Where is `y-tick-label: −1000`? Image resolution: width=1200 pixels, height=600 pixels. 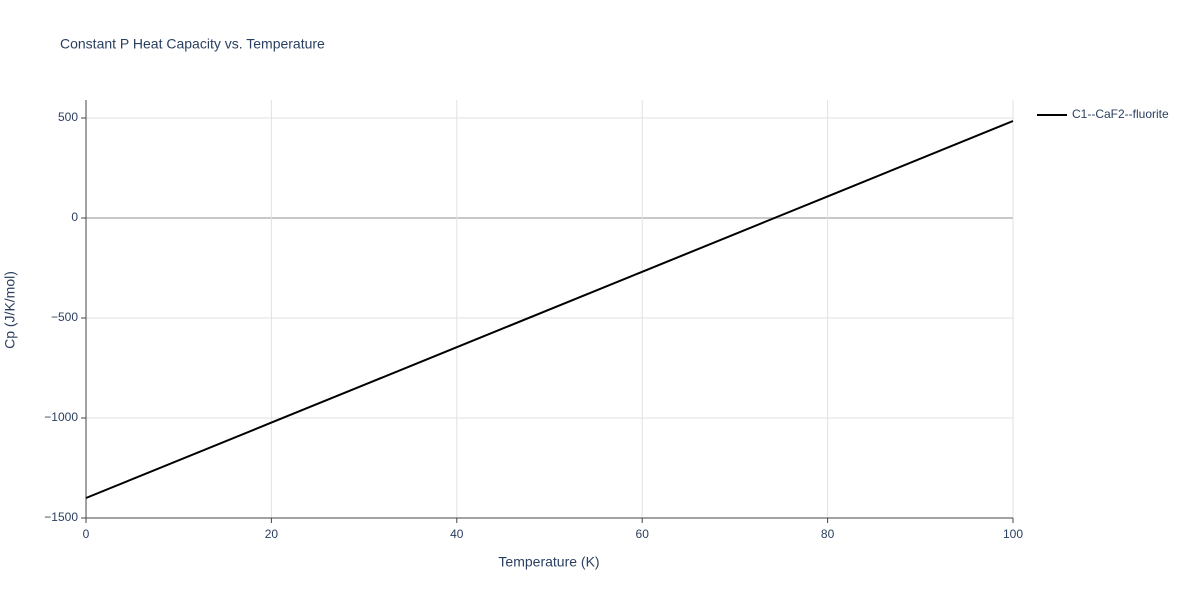 y-tick-label: −1000 is located at coordinates (61, 417).